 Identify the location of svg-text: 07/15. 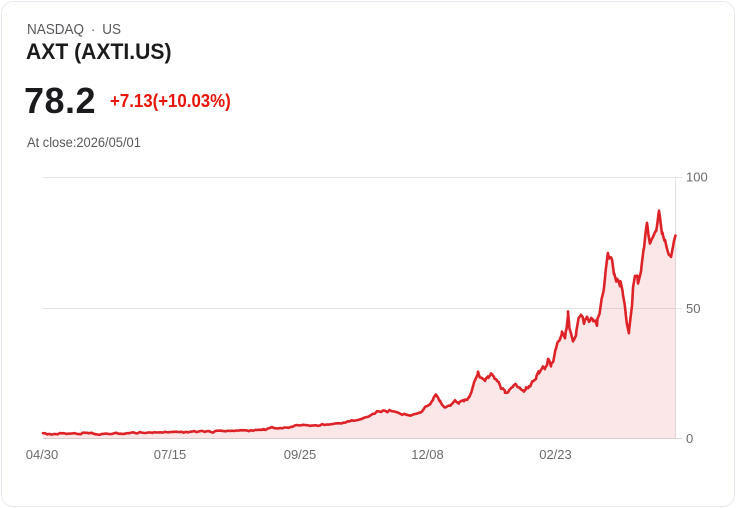
(170, 454).